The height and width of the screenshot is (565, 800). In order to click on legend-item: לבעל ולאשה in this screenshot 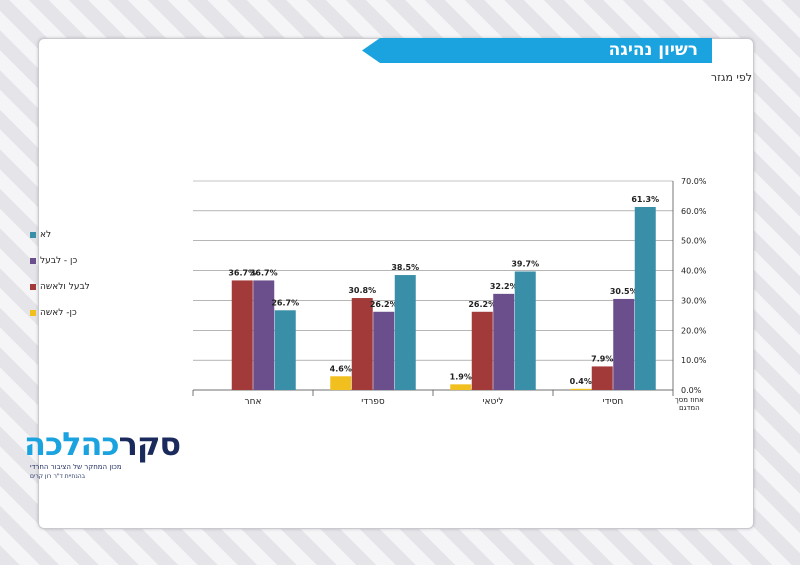, I will do `click(60, 287)`.